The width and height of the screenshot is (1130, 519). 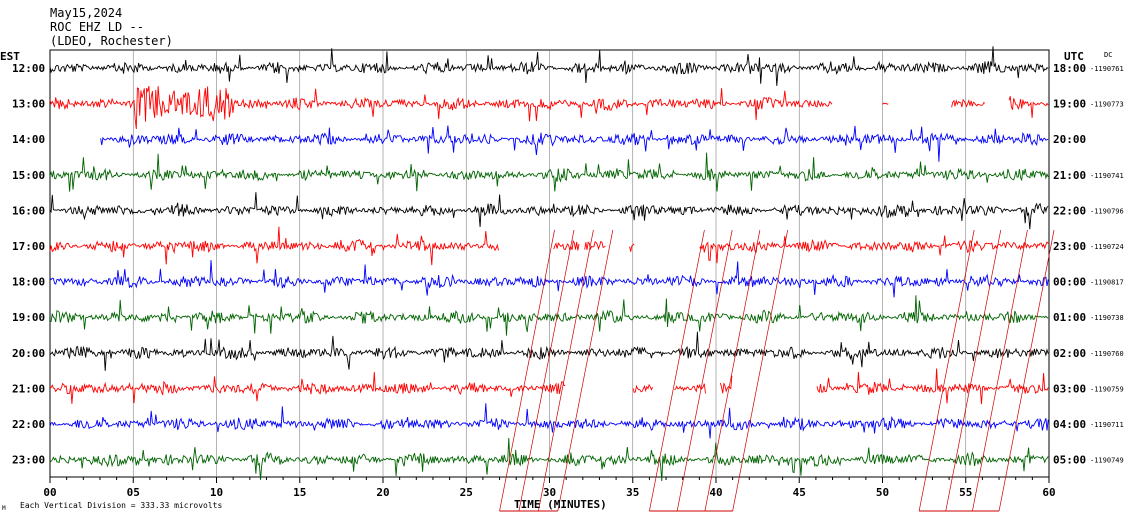 I want to click on row-label-left: 16:00, so click(x=28, y=210).